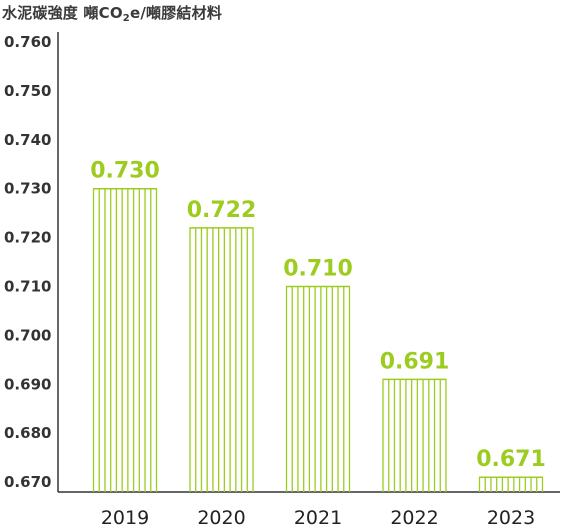 The image size is (570, 530). Describe the element at coordinates (221, 518) in the screenshot. I see `x-tick-label: 2020` at that location.